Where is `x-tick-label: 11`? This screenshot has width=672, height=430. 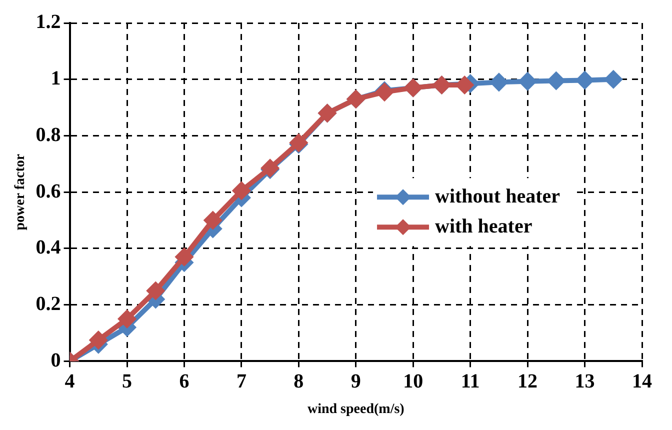
x-tick-label: 11 is located at coordinates (470, 381).